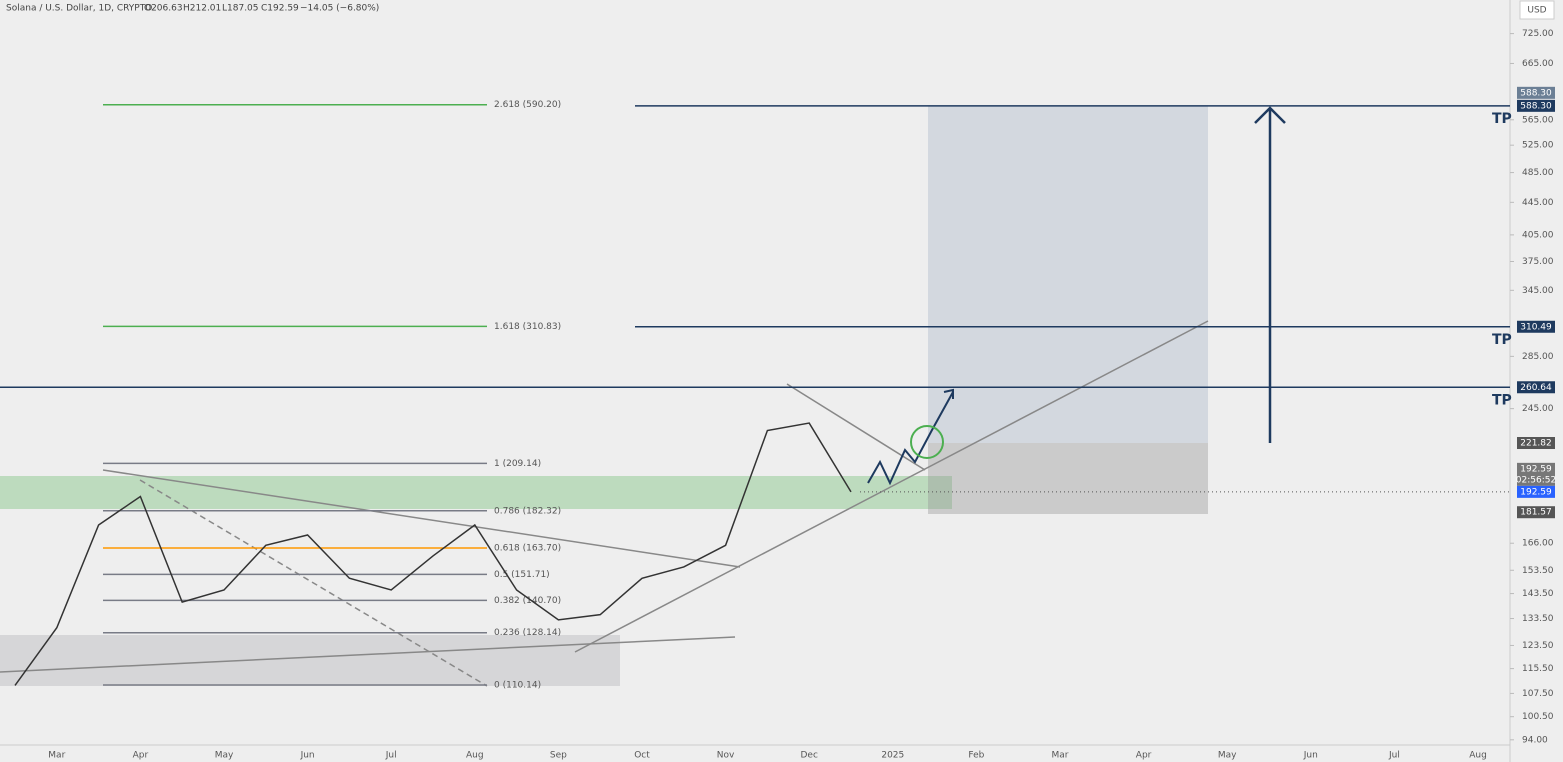 This screenshot has width=1563, height=762. I want to click on ohlc-change: −14.05 (−6.80%), so click(339, 9).